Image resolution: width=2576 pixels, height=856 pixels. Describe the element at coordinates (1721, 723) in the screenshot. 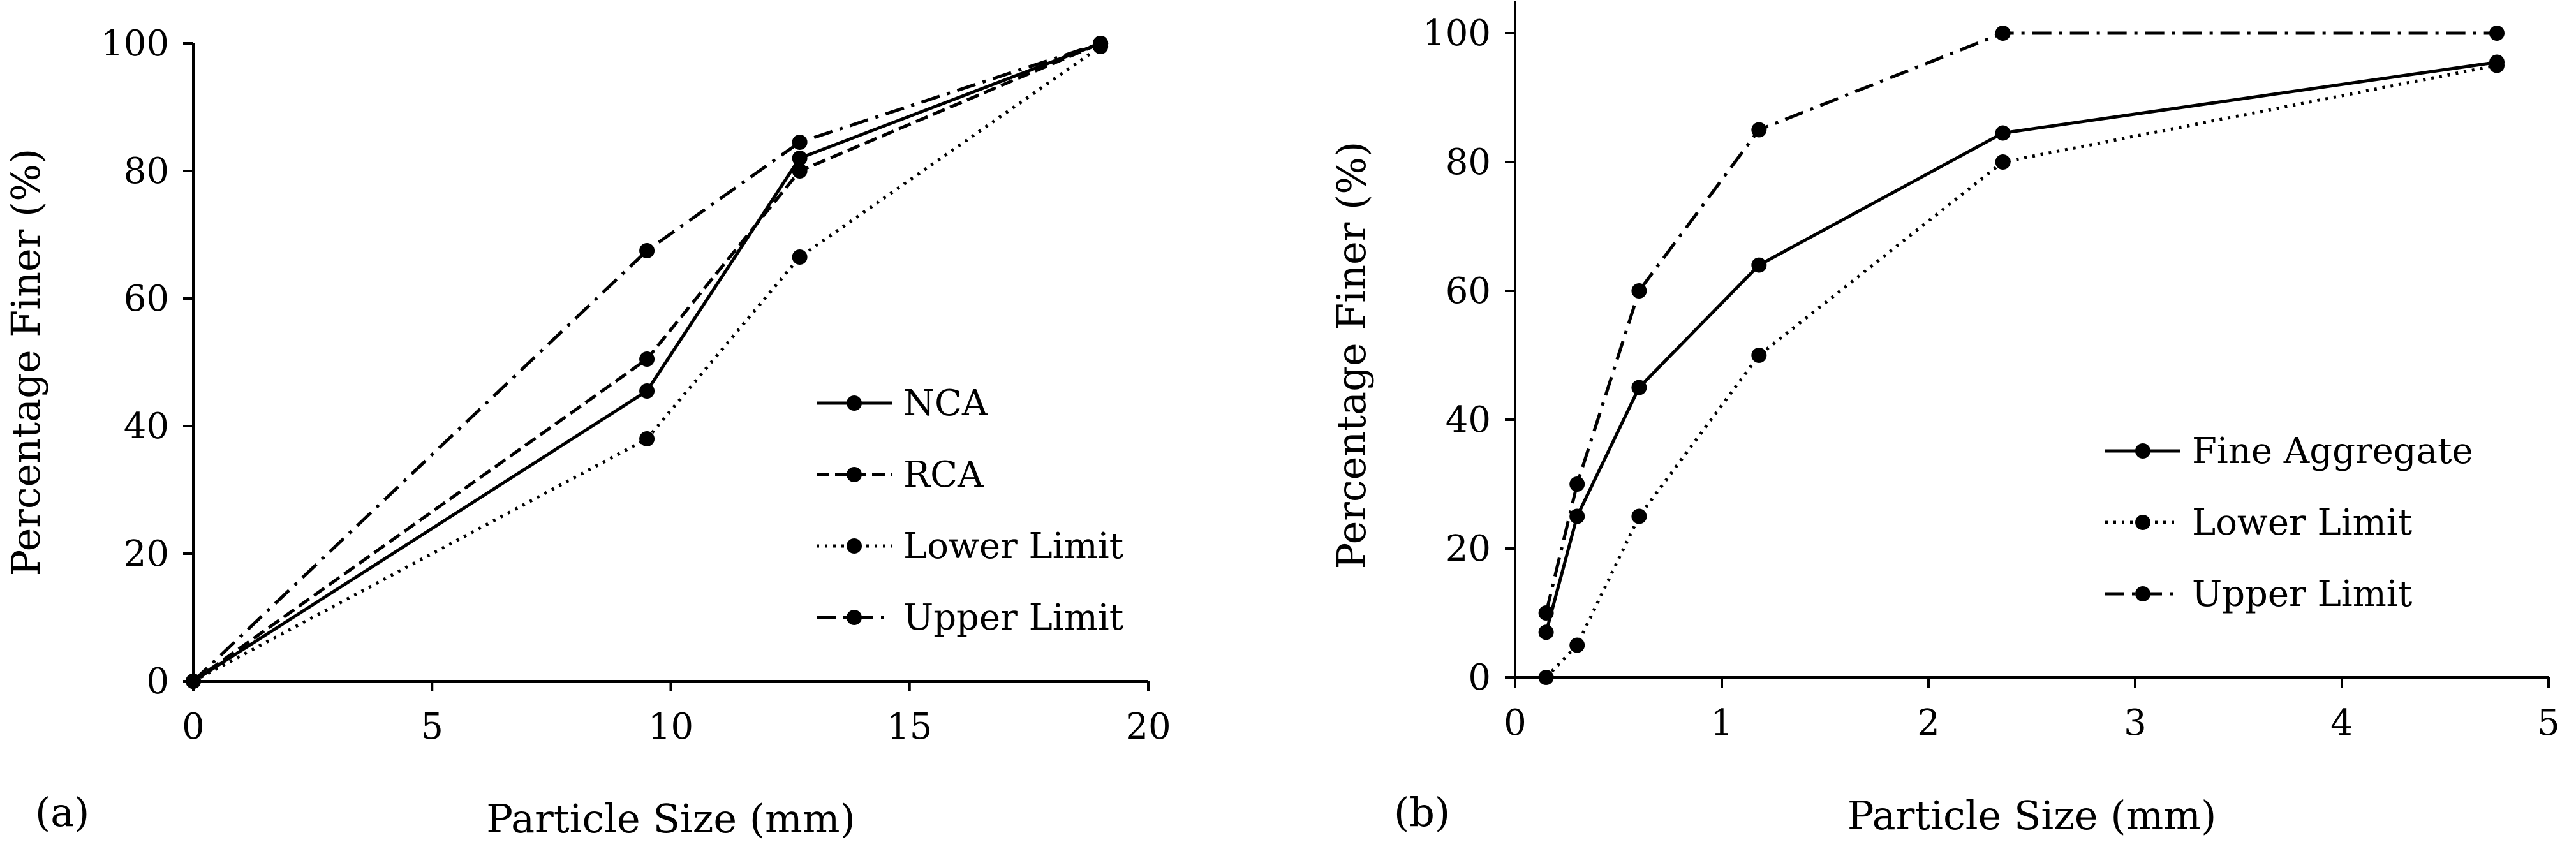

I see `x-tick-label: 1` at that location.